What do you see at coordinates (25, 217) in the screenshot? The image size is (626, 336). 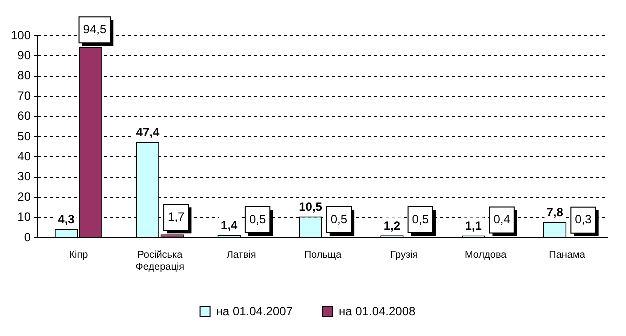 I see `y-tick-label: 10` at bounding box center [25, 217].